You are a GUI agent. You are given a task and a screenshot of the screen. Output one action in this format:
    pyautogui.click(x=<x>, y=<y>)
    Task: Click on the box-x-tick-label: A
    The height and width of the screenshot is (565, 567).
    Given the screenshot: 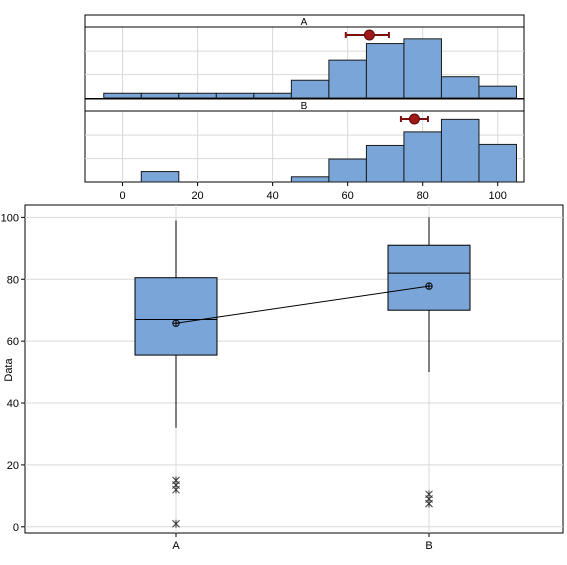 What is the action you would take?
    pyautogui.click(x=176, y=546)
    